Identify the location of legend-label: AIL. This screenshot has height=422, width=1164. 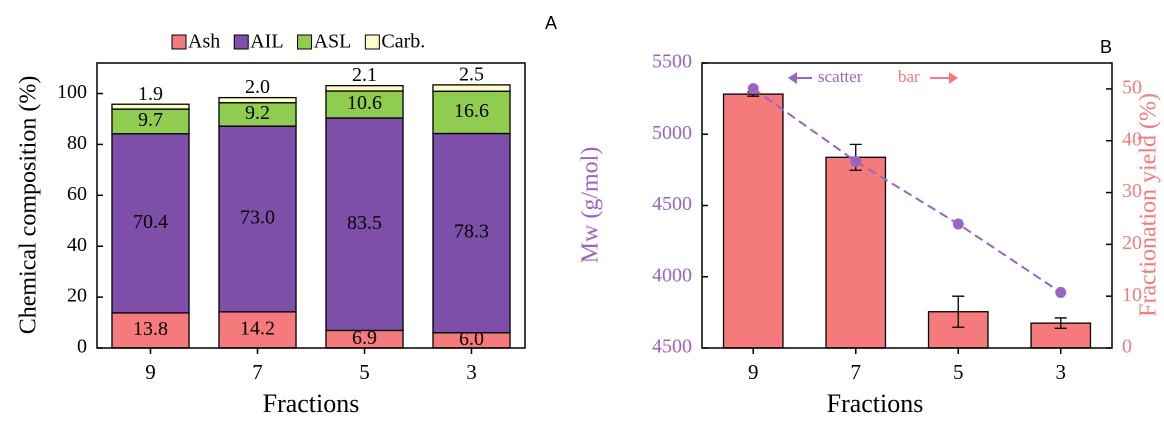
(266, 42).